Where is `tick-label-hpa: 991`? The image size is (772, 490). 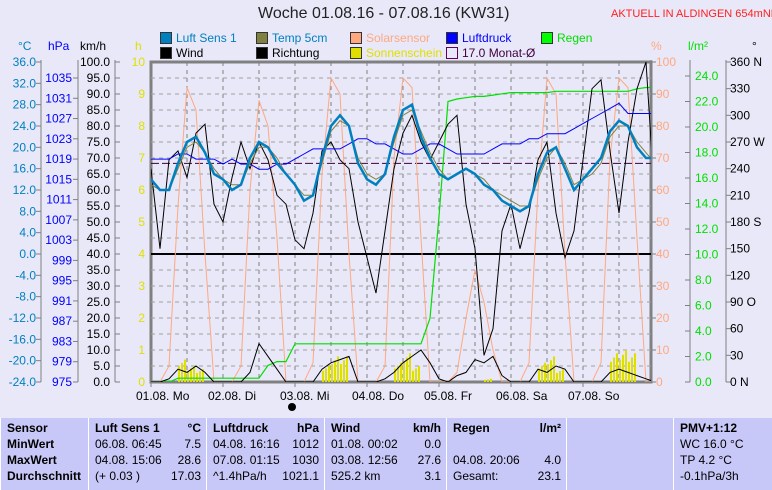 tick-label-hpa: 991 is located at coordinates (62, 301).